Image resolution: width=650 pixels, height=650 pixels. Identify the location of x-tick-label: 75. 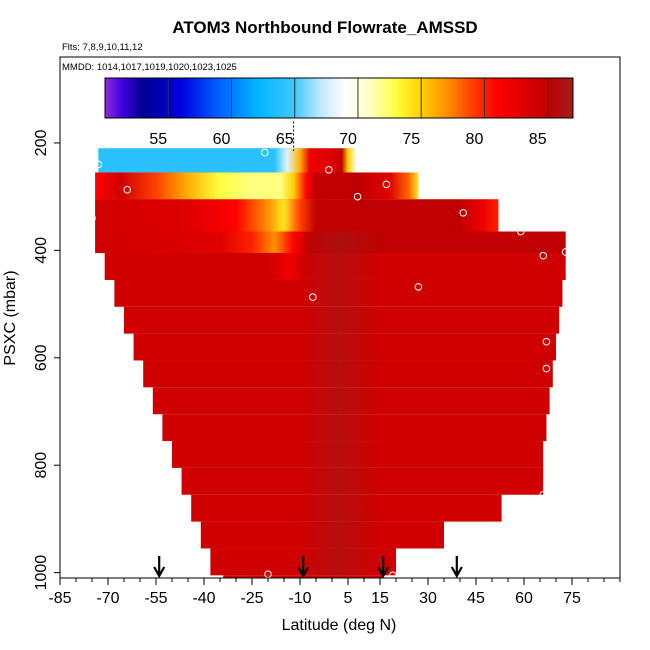
(572, 598).